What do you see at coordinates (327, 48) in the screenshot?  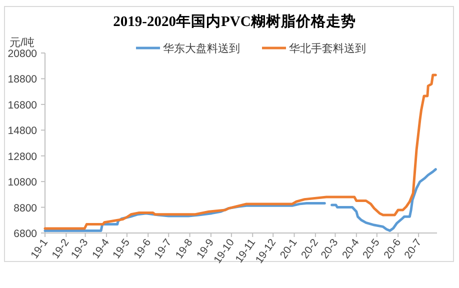 I see `legend-label: 华北手套料送到` at bounding box center [327, 48].